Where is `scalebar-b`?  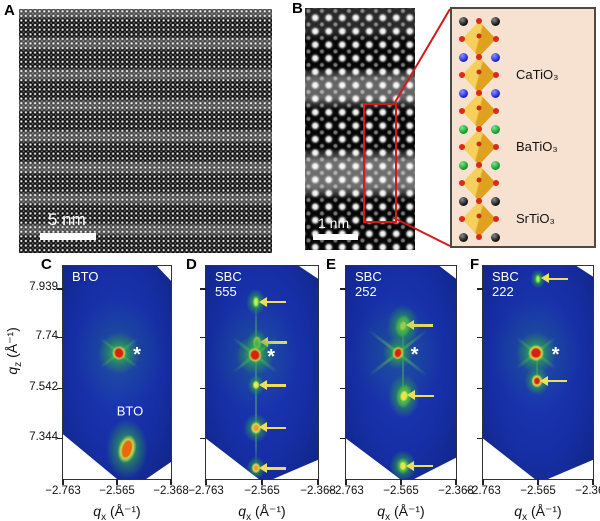
scalebar-b is located at coordinates (335, 237).